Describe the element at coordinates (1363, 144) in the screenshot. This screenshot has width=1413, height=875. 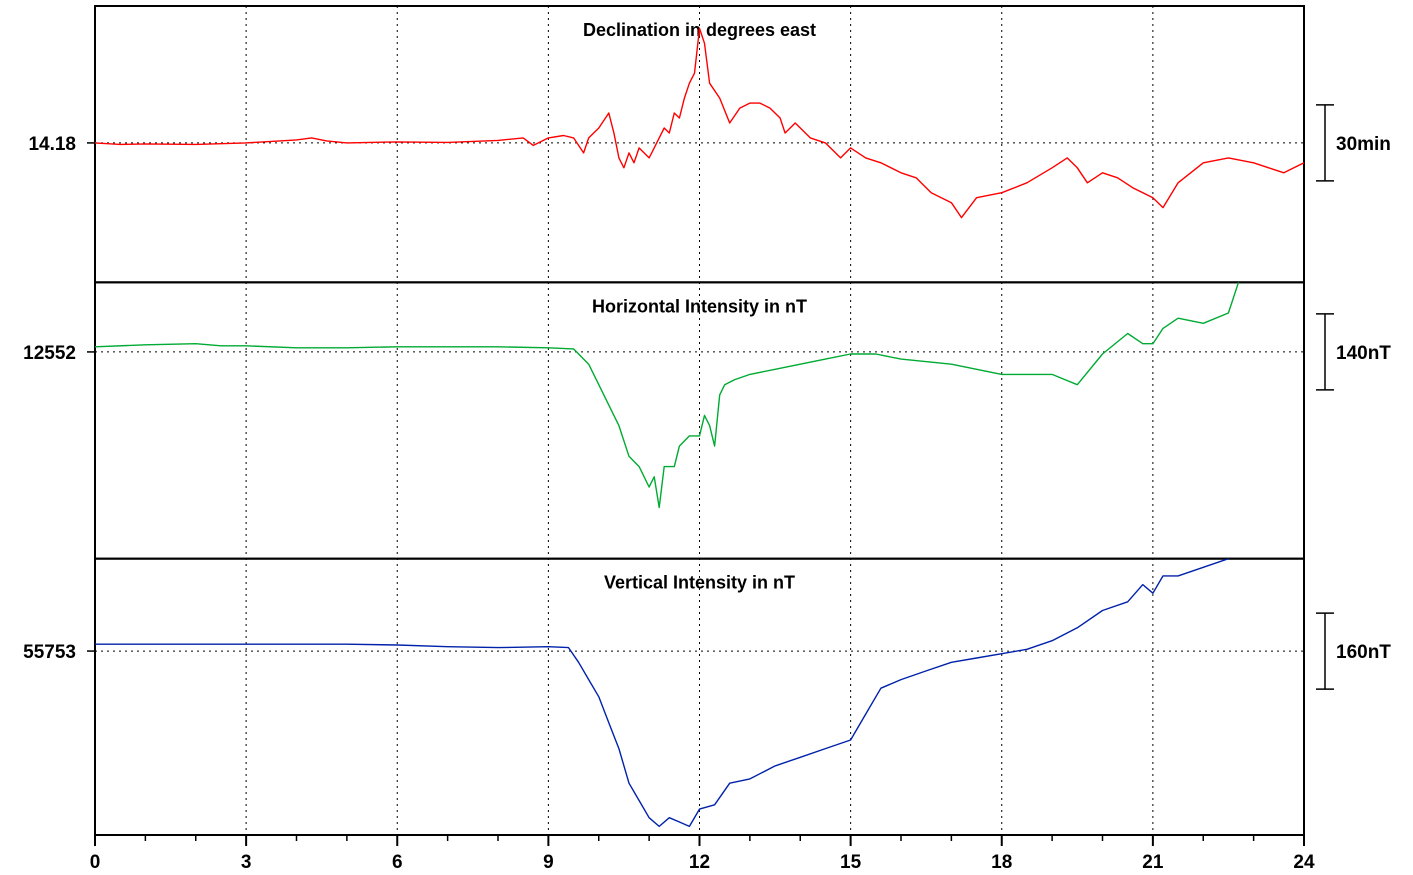
I see `scale-label: 30min` at that location.